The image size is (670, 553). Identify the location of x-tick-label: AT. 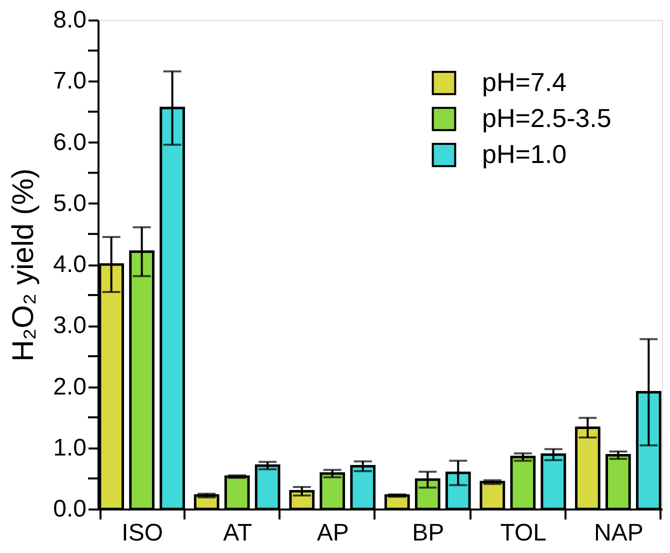
(237, 533).